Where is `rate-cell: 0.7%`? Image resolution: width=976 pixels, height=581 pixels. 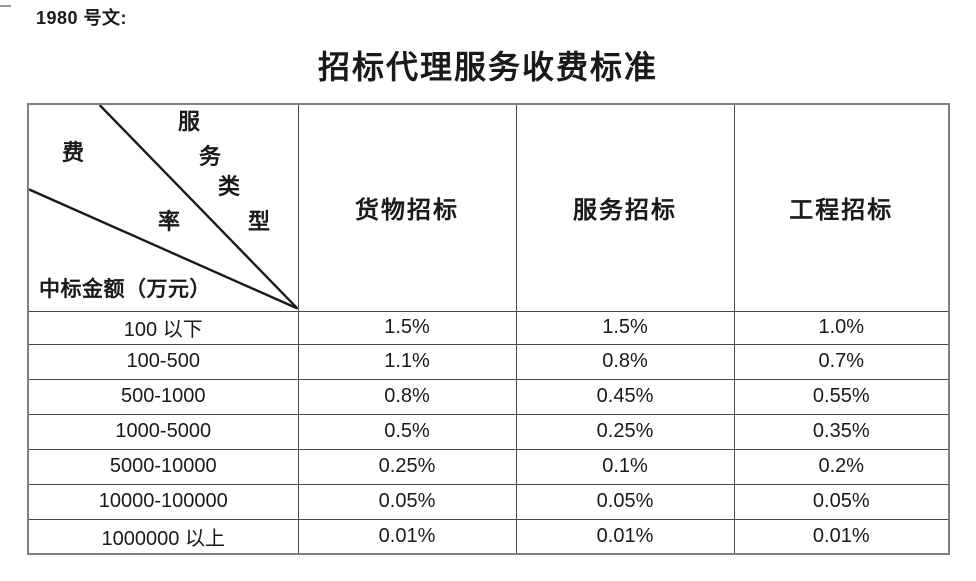 rate-cell: 0.7% is located at coordinates (841, 361).